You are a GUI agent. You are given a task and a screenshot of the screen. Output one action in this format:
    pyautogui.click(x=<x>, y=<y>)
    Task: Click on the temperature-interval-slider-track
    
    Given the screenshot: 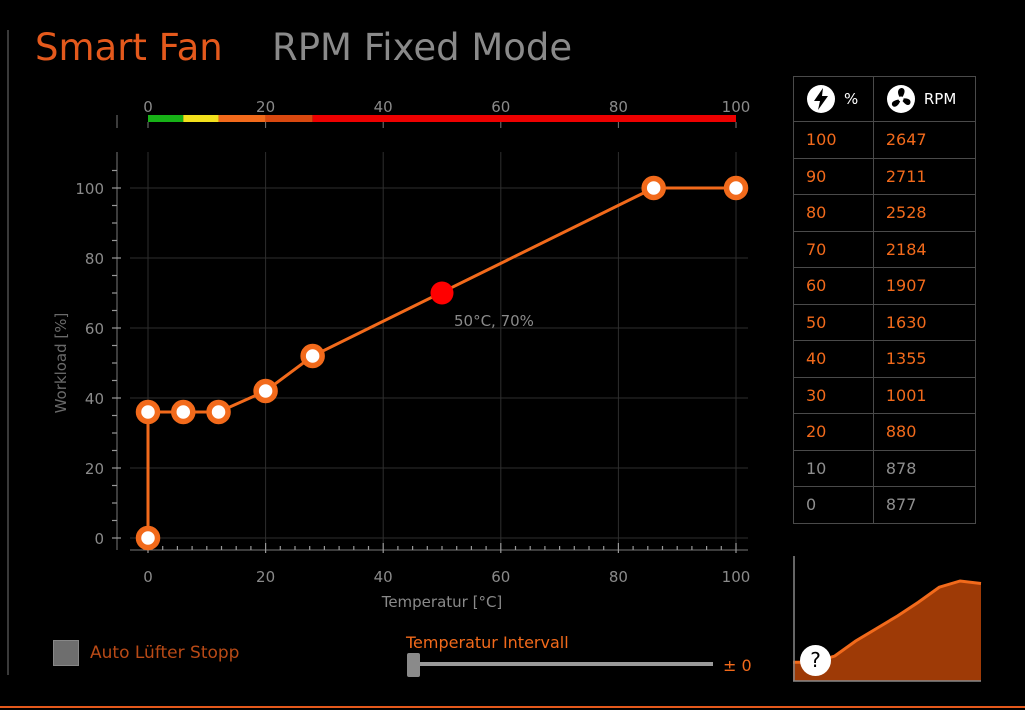 What is the action you would take?
    pyautogui.click(x=561, y=664)
    